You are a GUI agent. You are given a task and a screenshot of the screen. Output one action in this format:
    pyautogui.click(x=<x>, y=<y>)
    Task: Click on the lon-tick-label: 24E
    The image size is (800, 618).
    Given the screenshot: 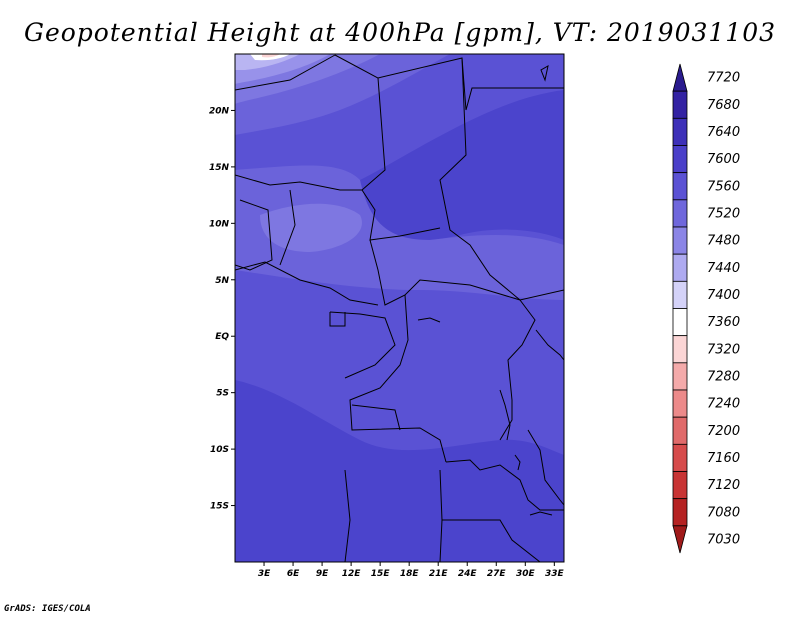 What is the action you would take?
    pyautogui.click(x=468, y=574)
    